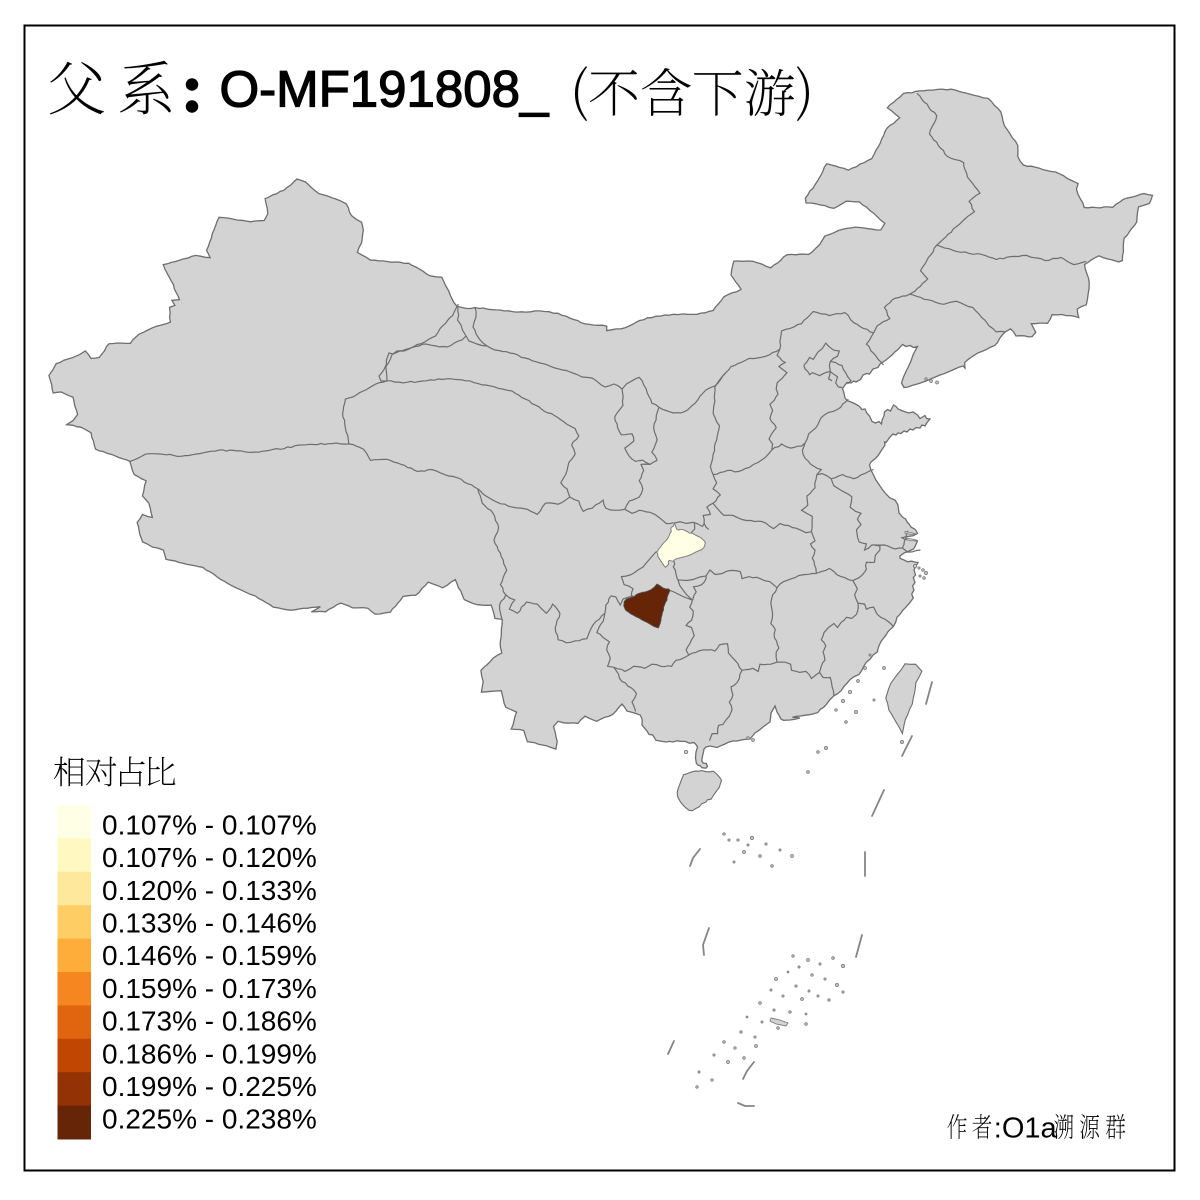 The image size is (1200, 1200). I want to click on svg-text: 0.186% - 0.199%, so click(209, 1053).